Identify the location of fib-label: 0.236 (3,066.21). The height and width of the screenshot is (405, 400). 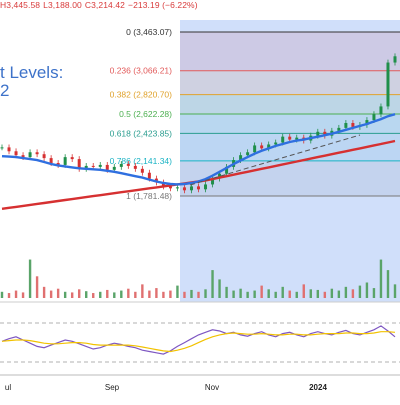
(141, 71).